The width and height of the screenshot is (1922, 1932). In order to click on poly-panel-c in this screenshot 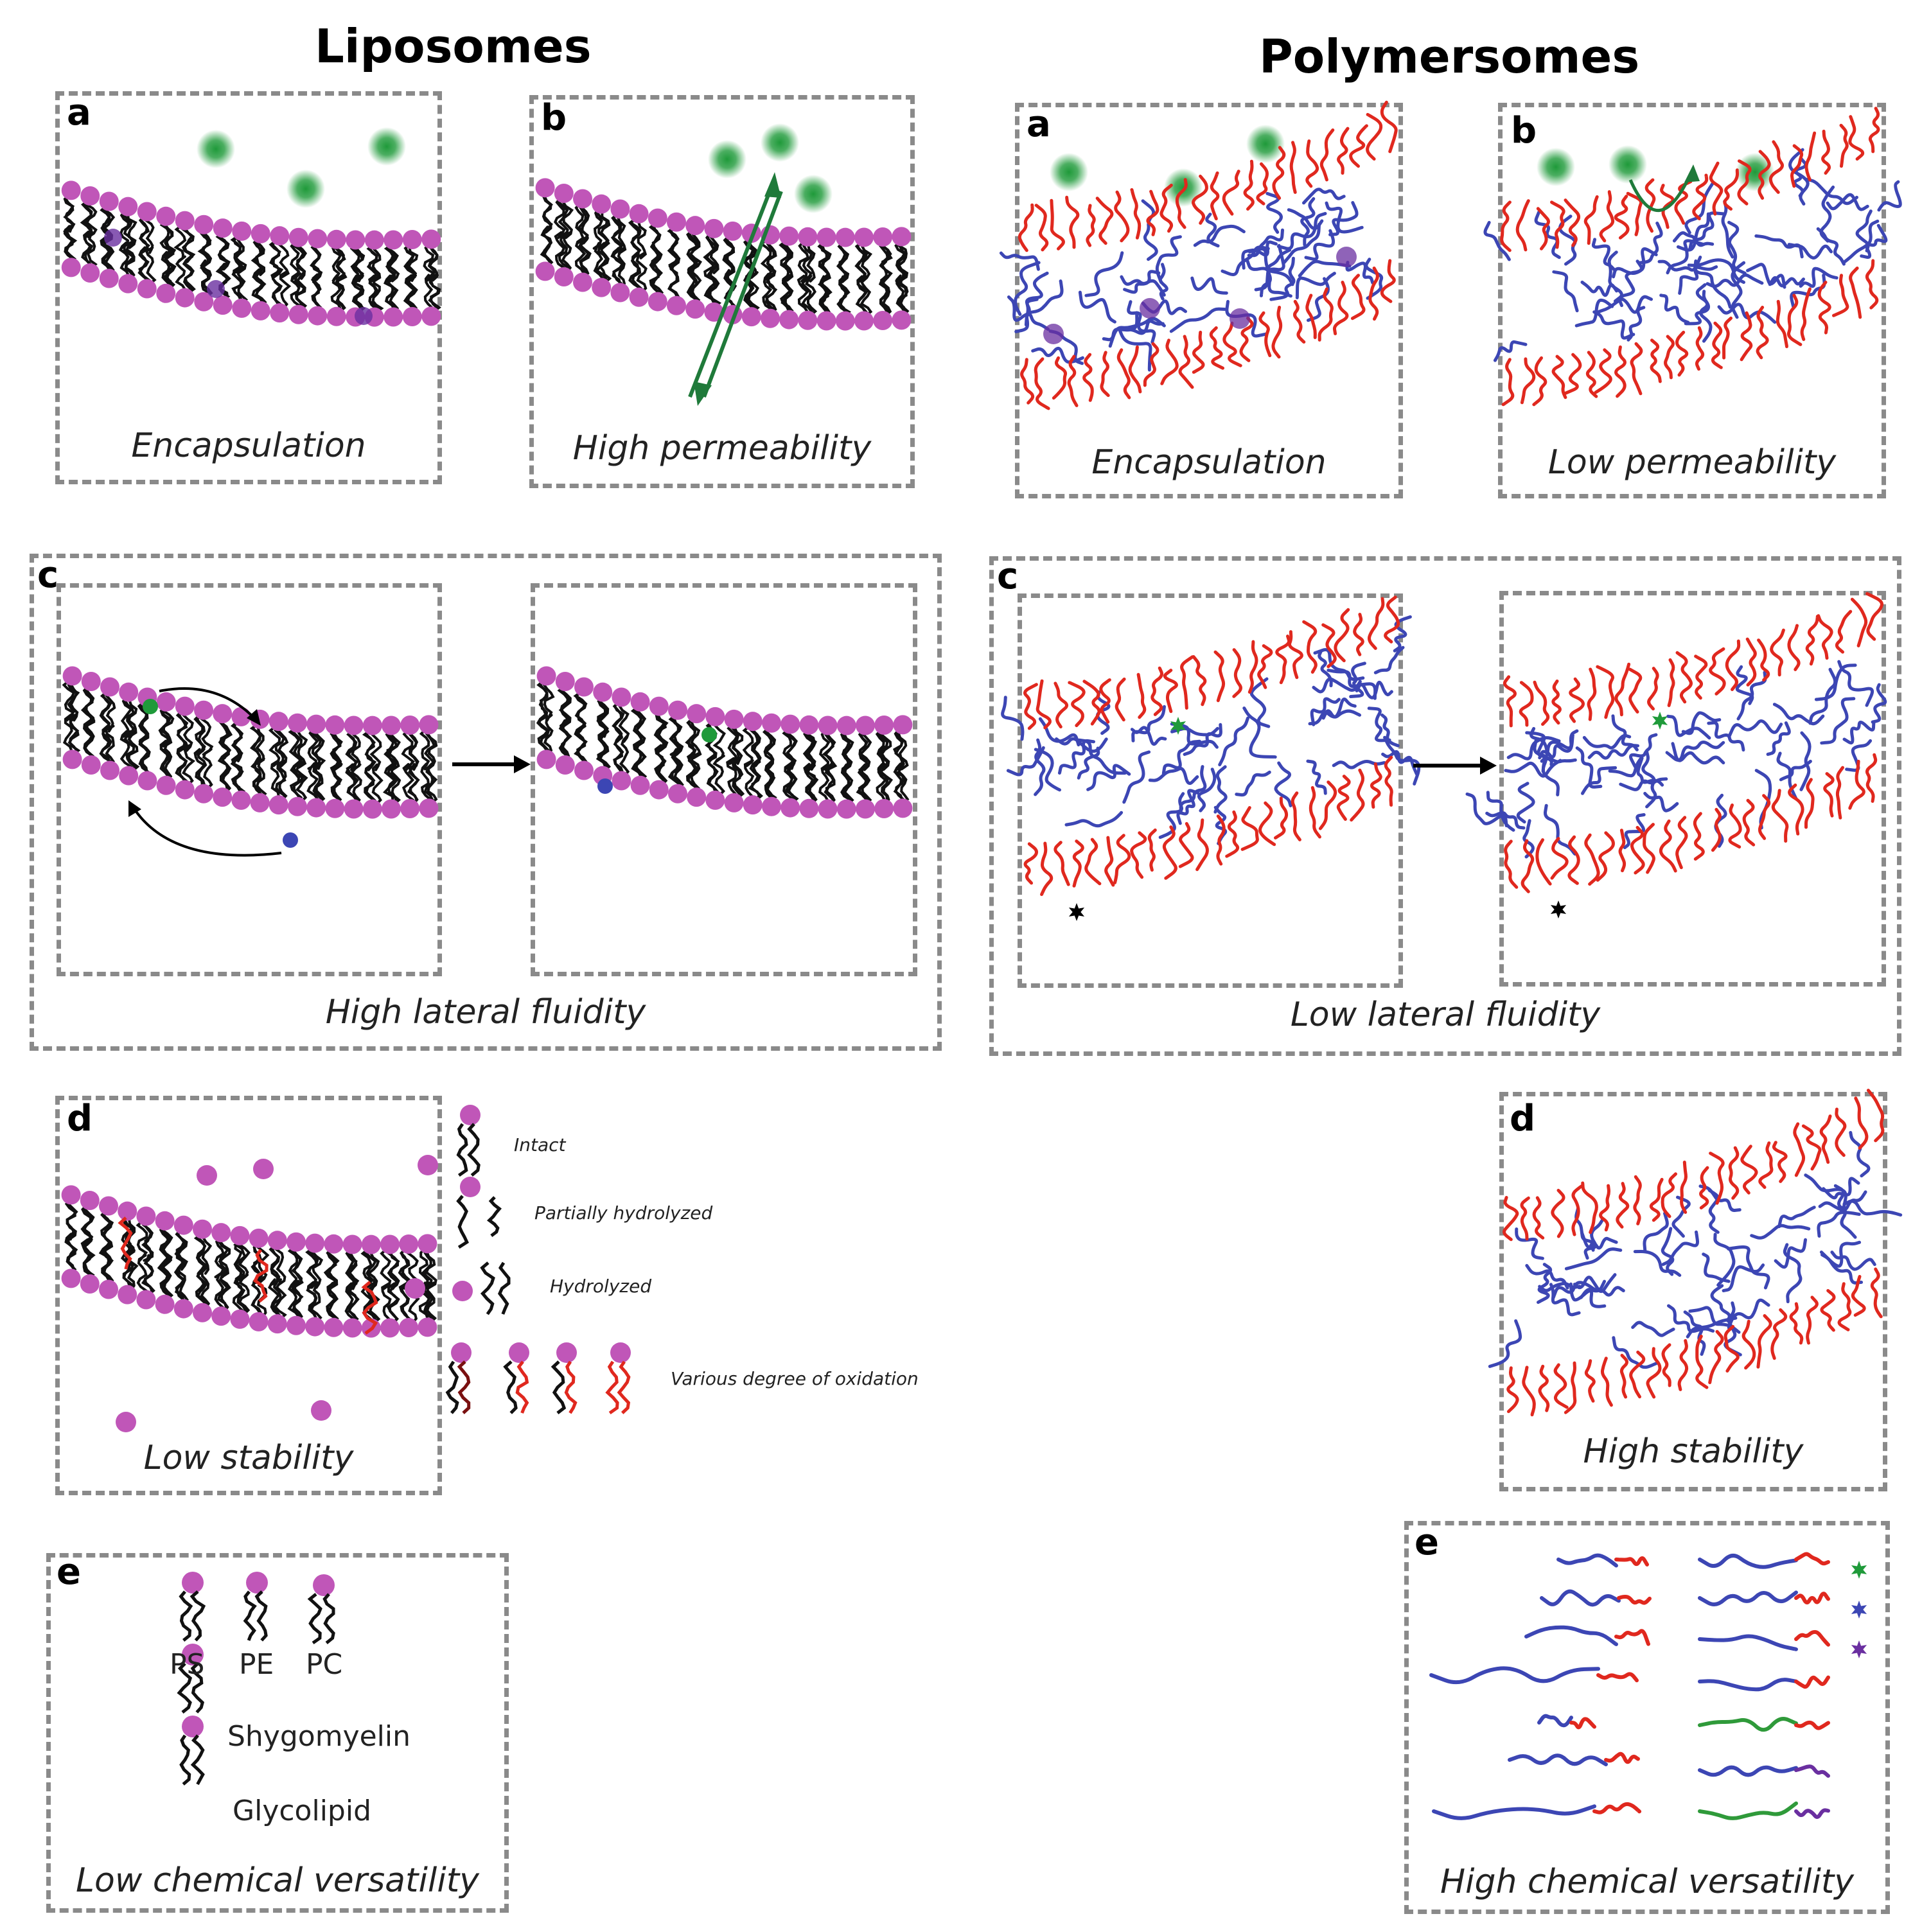, I will do `click(1445, 806)`.